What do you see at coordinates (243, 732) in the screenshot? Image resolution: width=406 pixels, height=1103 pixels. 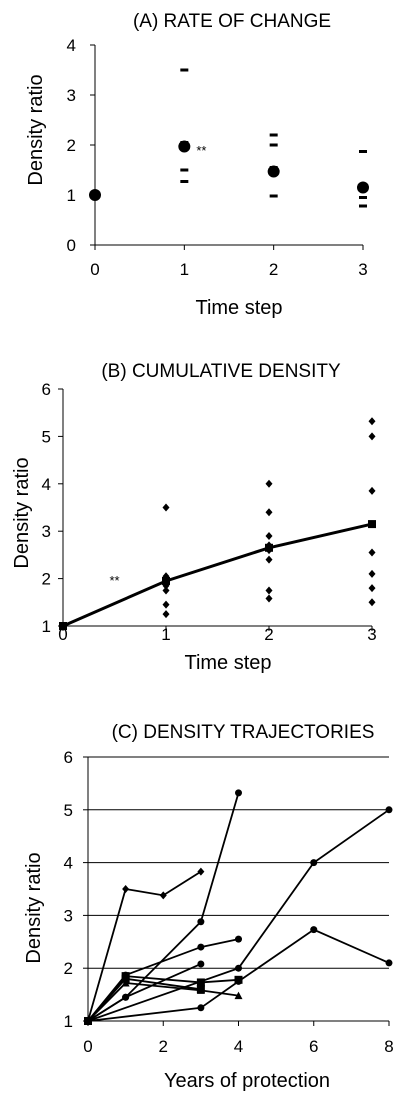 I see `chart-c-title: (C) DENSITY TRAJECTORIES` at bounding box center [243, 732].